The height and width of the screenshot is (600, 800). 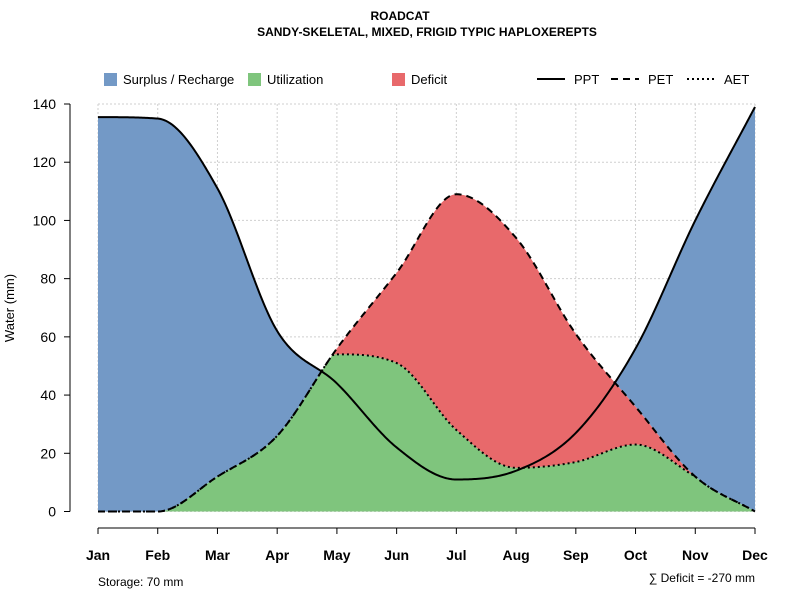 What do you see at coordinates (98, 555) in the screenshot?
I see `x-tick-label: Jan` at bounding box center [98, 555].